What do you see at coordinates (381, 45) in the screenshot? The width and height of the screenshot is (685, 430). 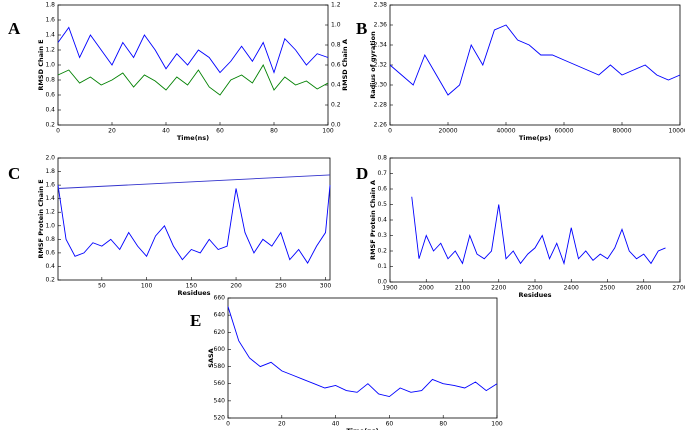 I see `y-tick-label: 2.34` at bounding box center [381, 45].